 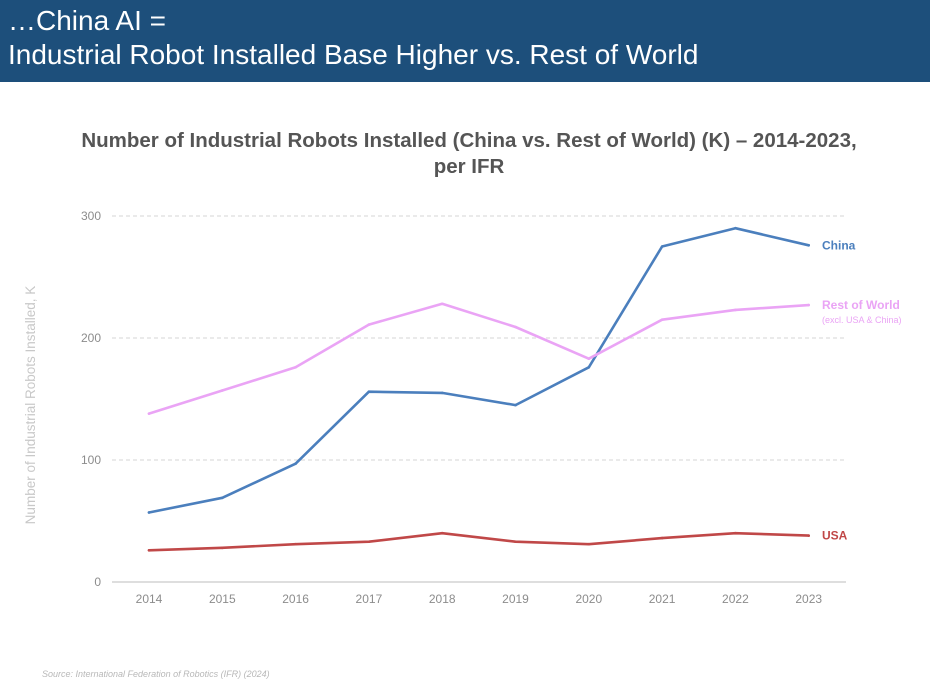 I want to click on x-tick-label: 2018, so click(x=442, y=599).